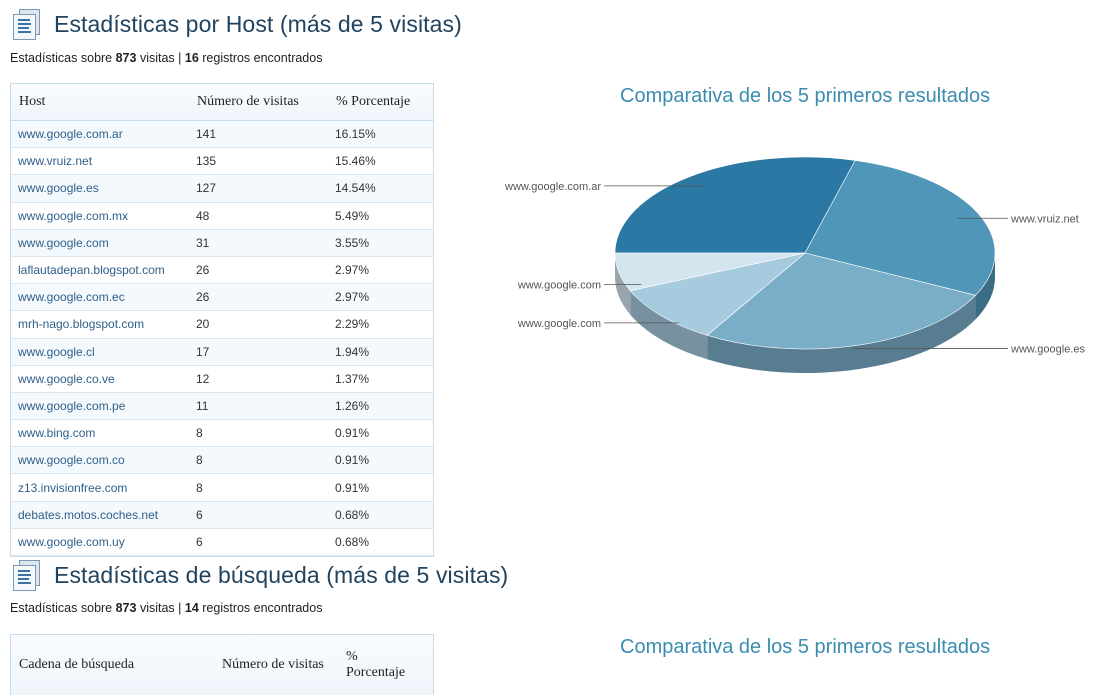  Describe the element at coordinates (222, 243) in the screenshot. I see `table-row: www.google.com 31 3.55%` at that location.